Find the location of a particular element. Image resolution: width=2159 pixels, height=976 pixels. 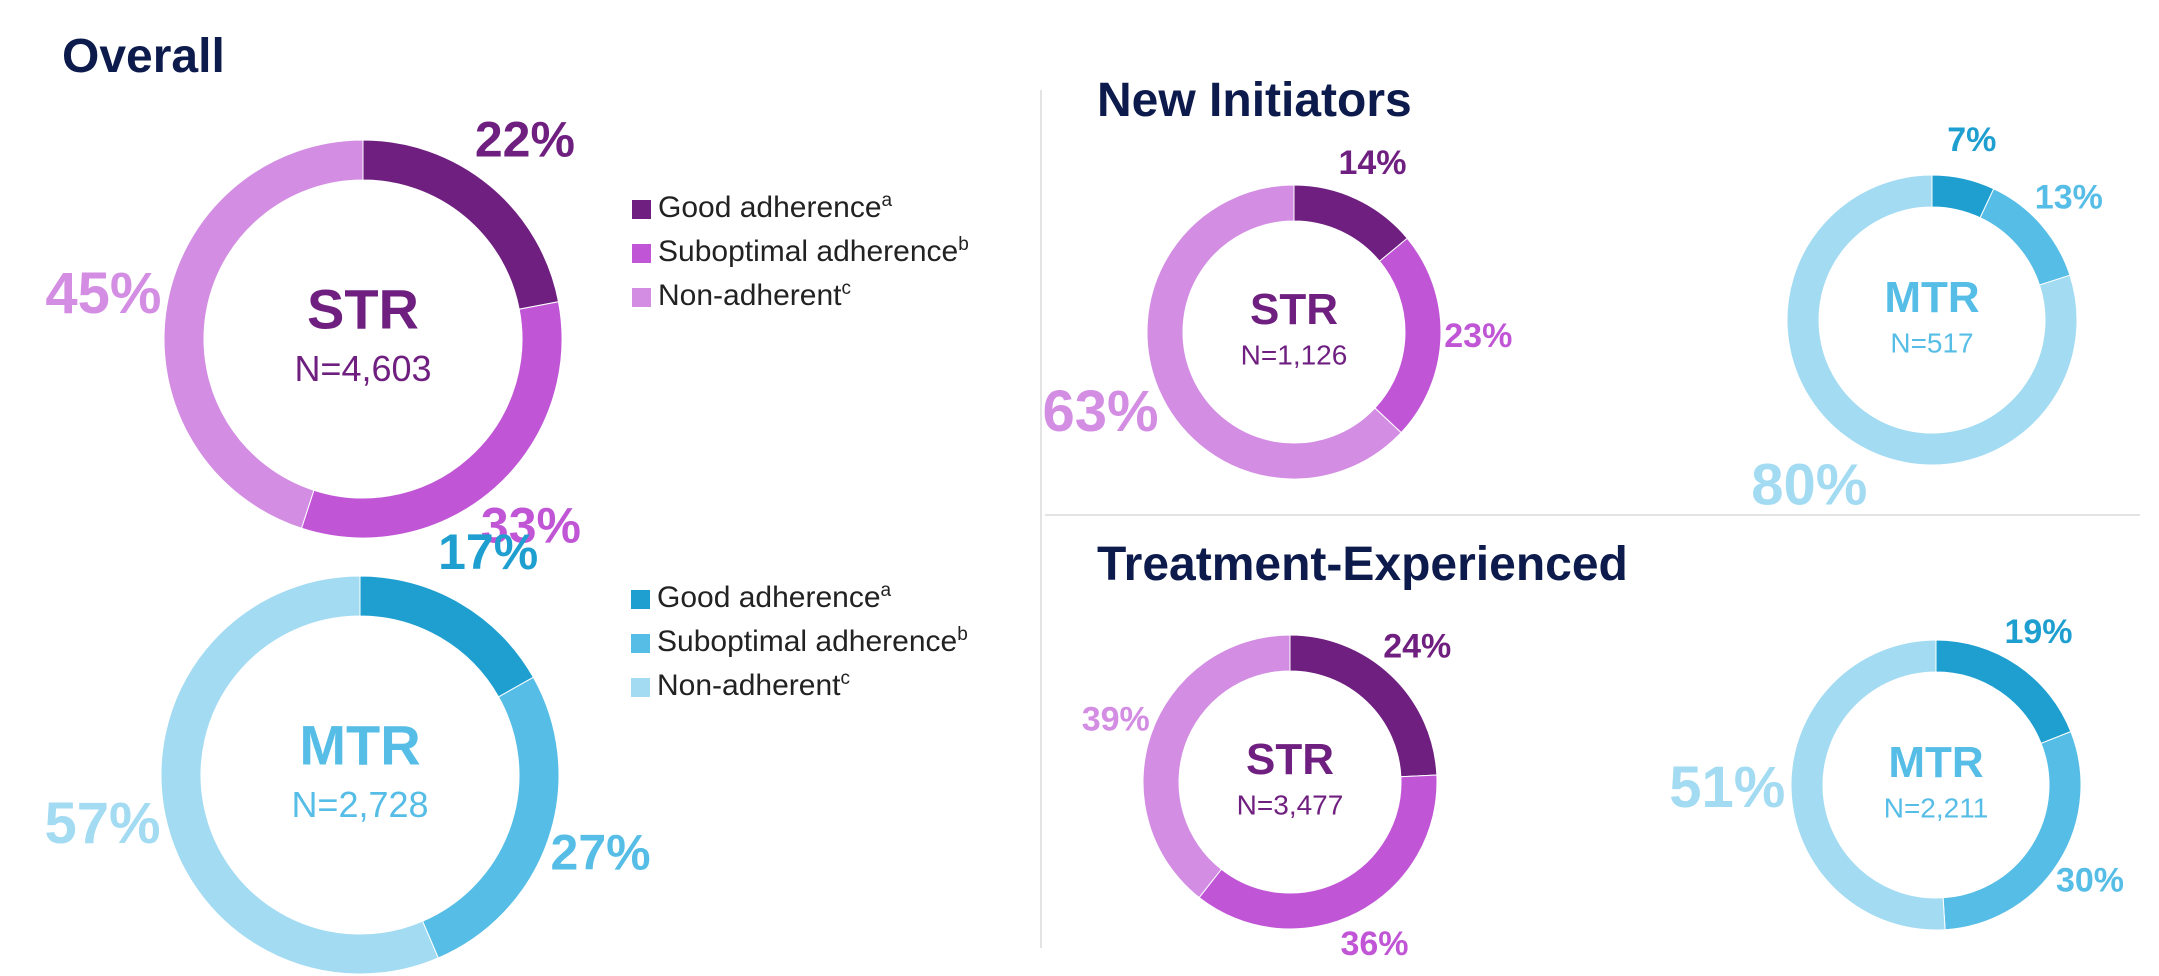

data-label: 24% is located at coordinates (1417, 647).